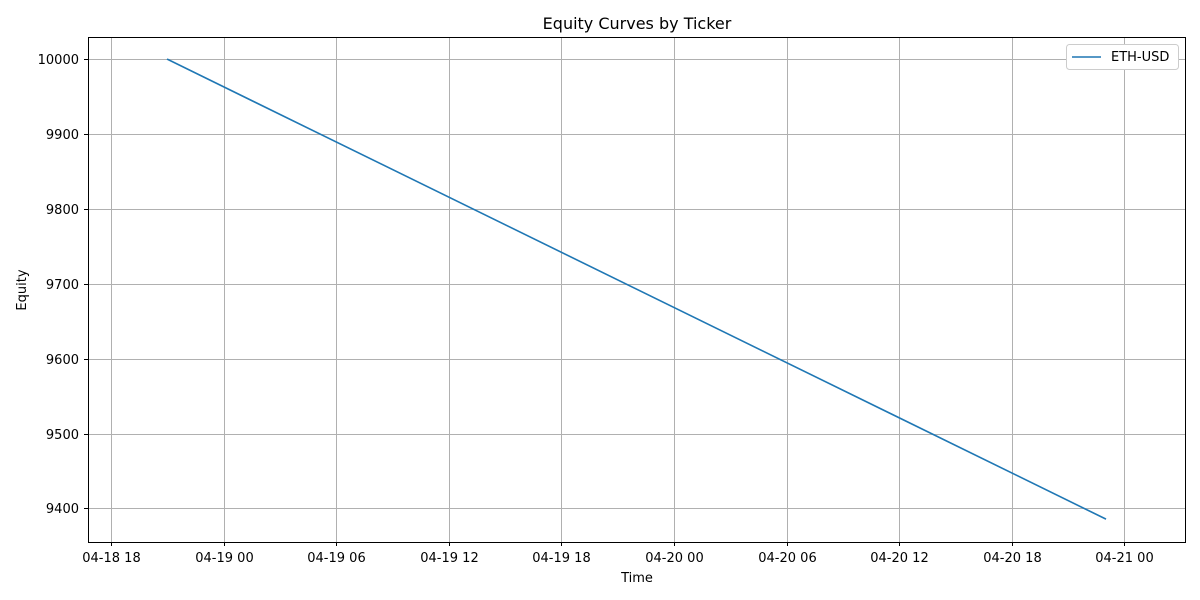 The height and width of the screenshot is (600, 1200). I want to click on x-tick-label: 04-19 18, so click(561, 558).